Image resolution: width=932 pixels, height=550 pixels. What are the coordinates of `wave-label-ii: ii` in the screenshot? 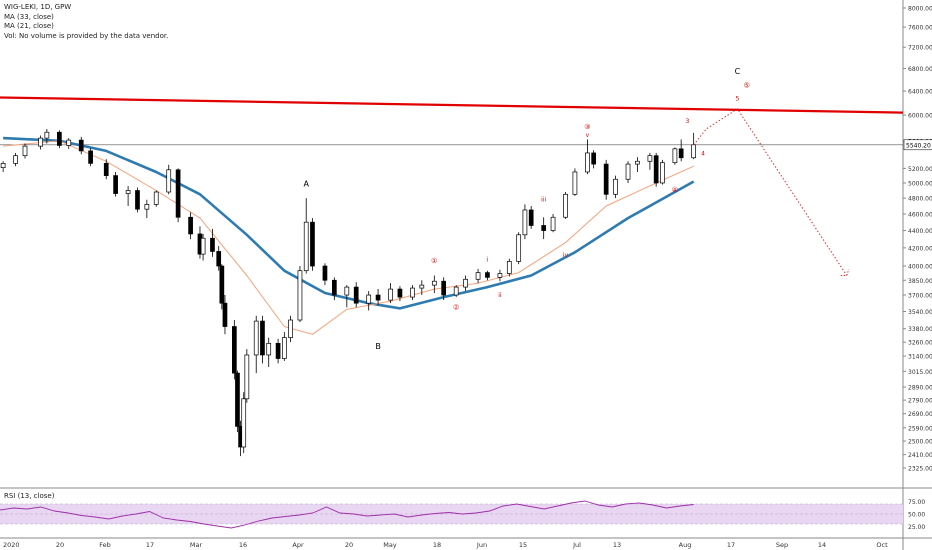 It's located at (500, 295).